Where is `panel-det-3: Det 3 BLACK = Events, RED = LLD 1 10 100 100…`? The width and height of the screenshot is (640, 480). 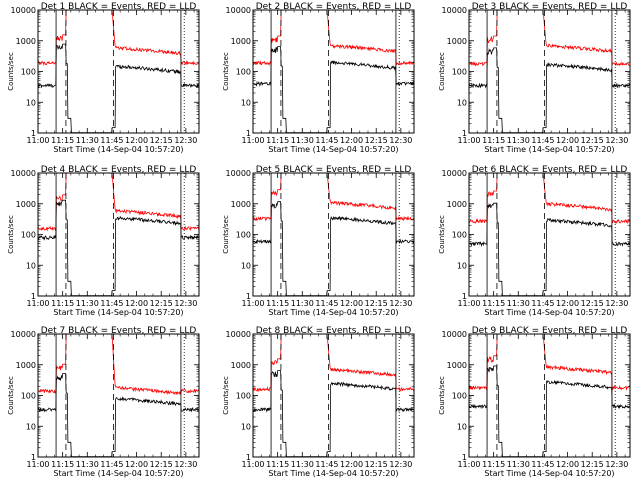
panel-det-3: Det 3 BLACK = Events, RED = LLD 1 10 100 100… is located at coordinates (534, 78).